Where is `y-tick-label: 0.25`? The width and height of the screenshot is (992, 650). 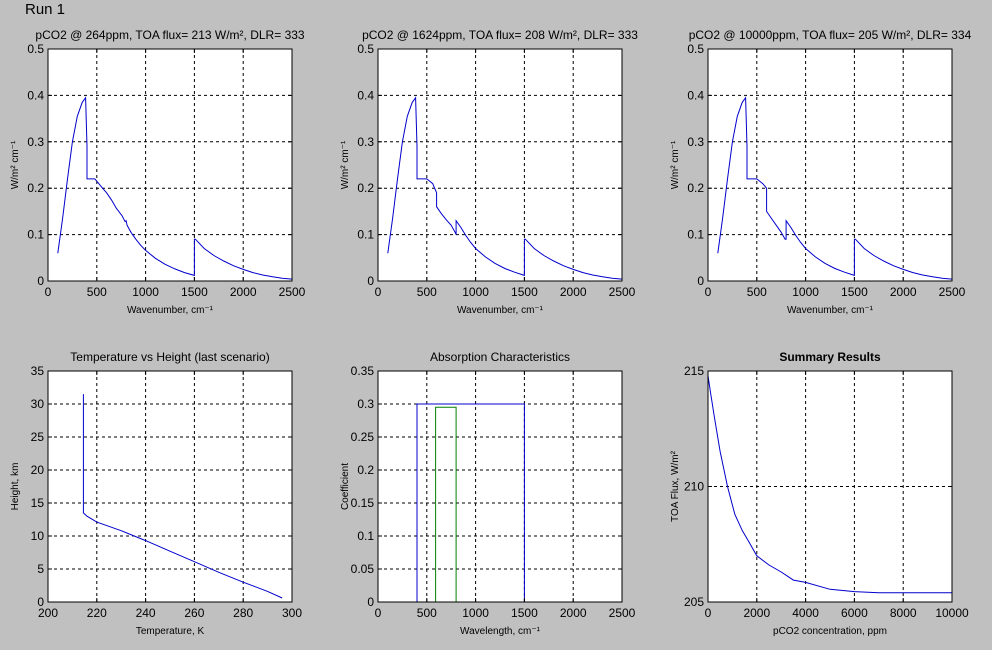 y-tick-label: 0.25 is located at coordinates (363, 437).